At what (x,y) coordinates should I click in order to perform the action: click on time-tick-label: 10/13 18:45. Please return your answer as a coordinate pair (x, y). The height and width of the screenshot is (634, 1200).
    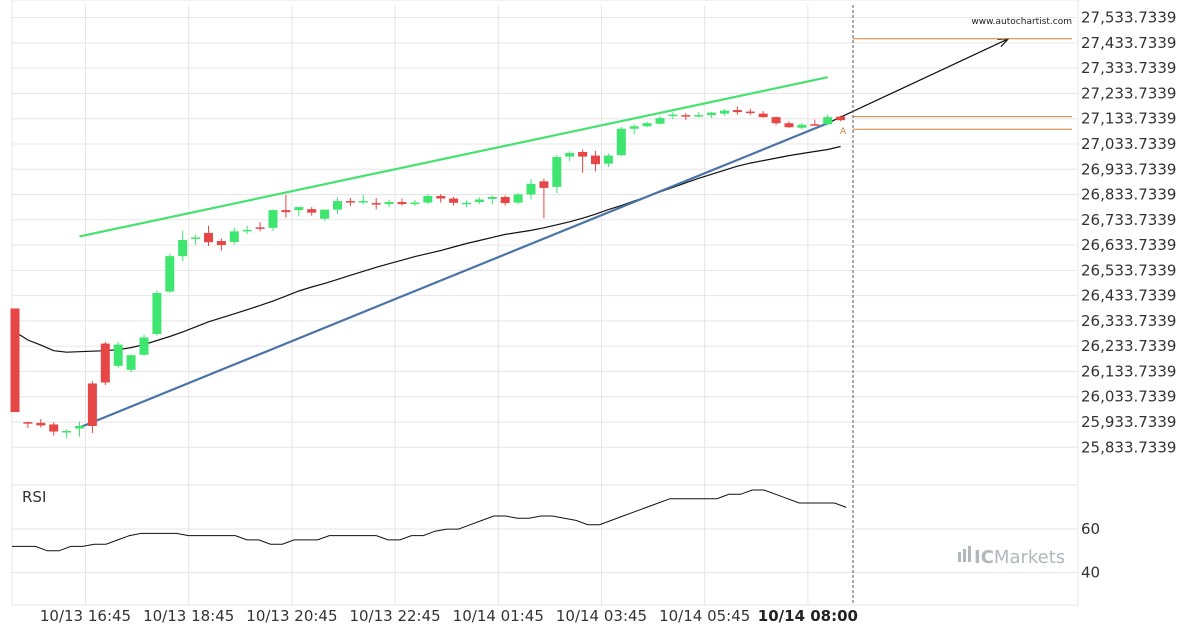
    Looking at the image, I should click on (188, 616).